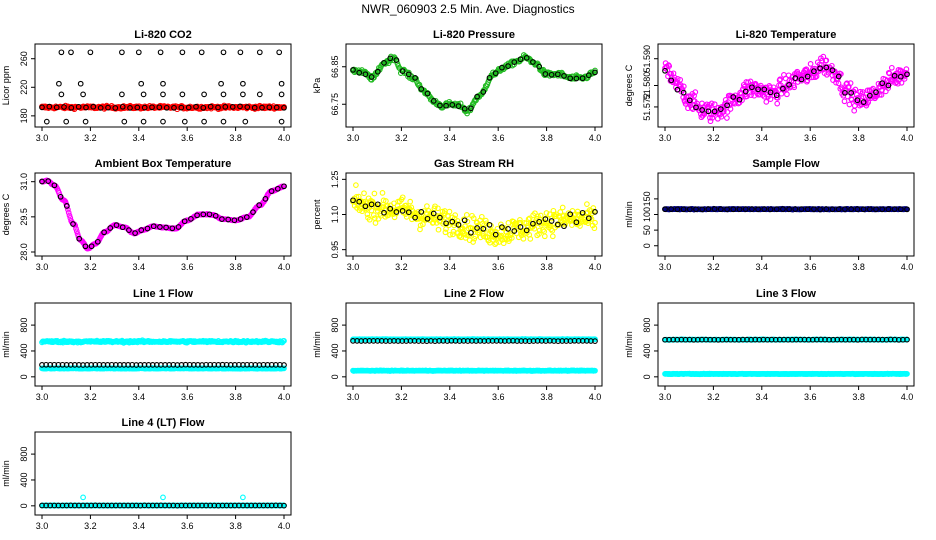 The image size is (936, 540). Describe the element at coordinates (474, 164) in the screenshot. I see `panel-title: Gas Stream RH` at that location.